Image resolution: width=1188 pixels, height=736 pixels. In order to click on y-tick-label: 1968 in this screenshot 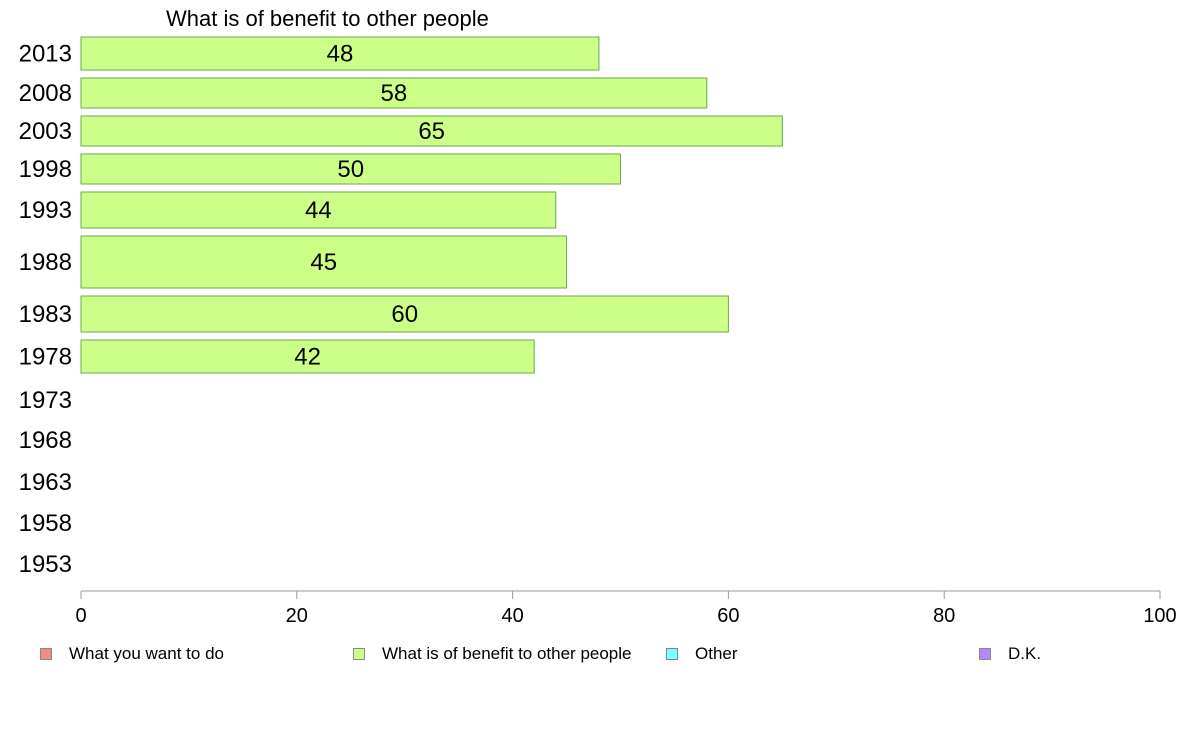, I will do `click(45, 440)`.